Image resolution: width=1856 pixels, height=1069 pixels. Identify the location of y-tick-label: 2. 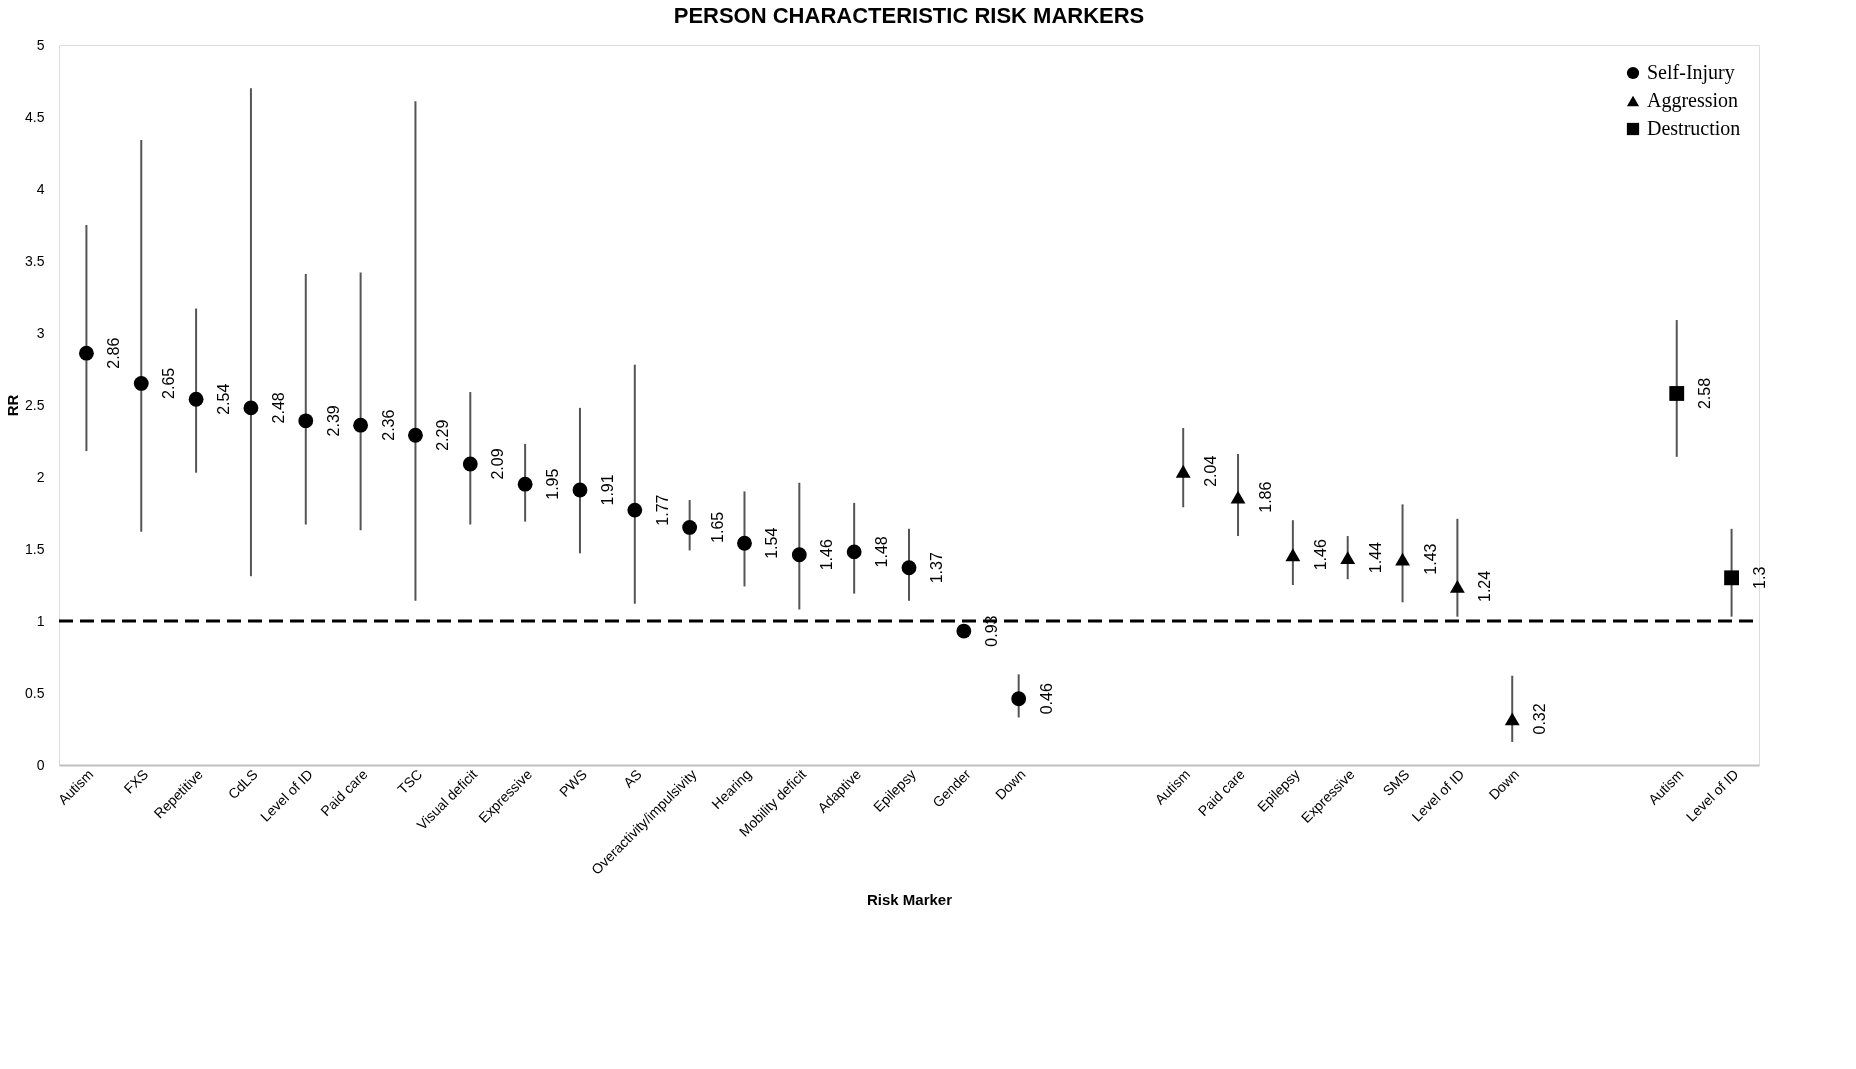
(40, 476).